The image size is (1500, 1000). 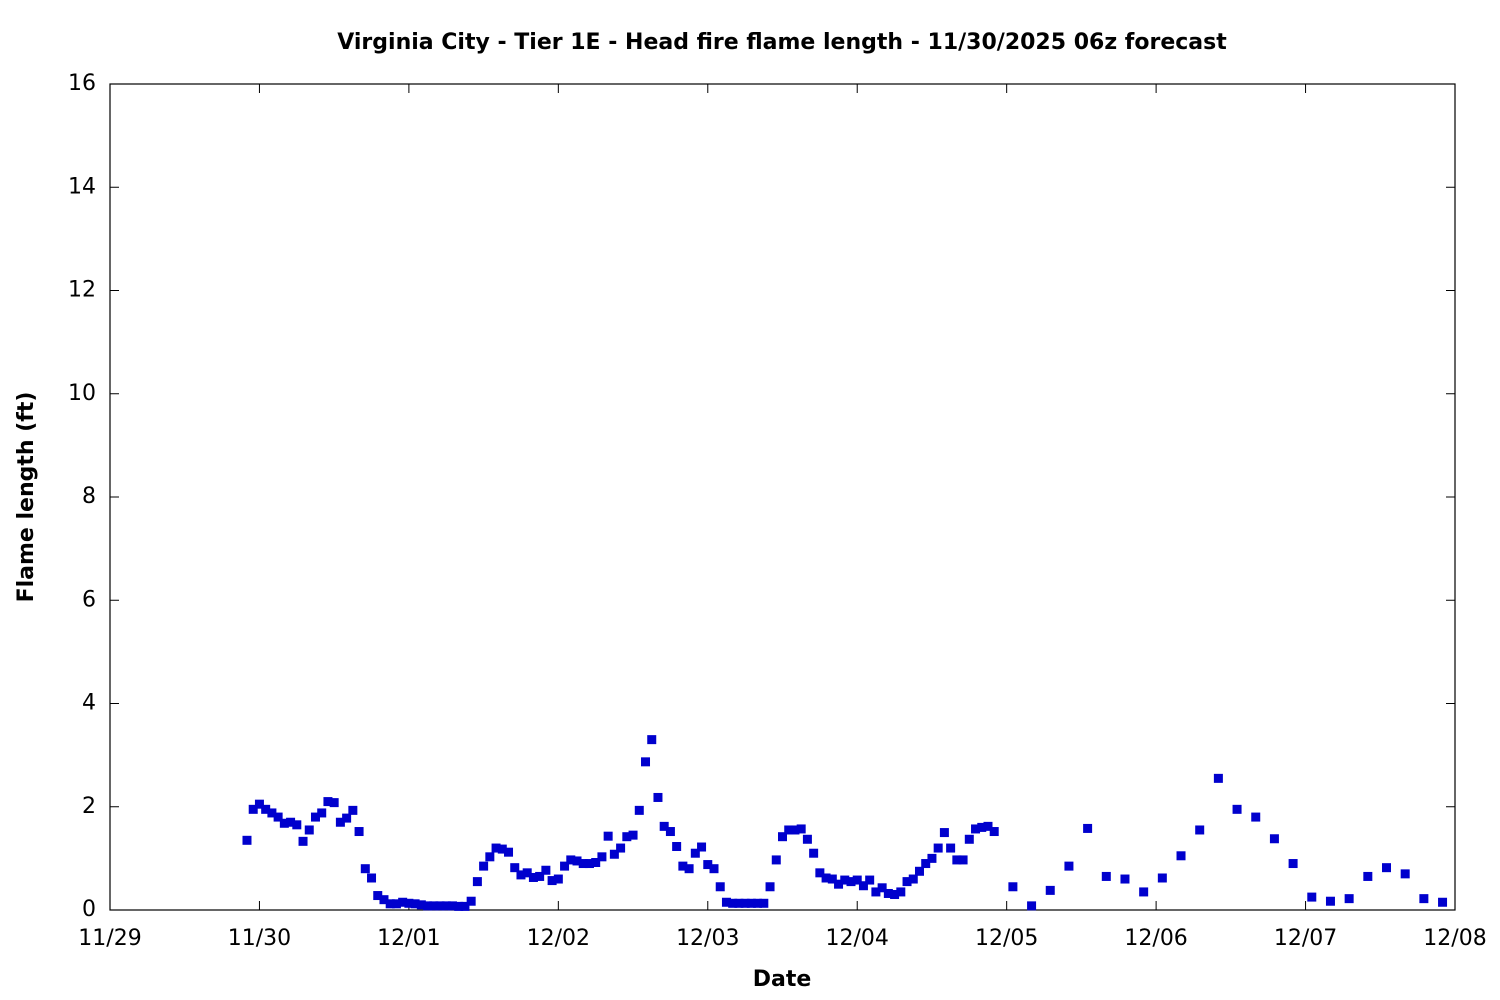 What do you see at coordinates (408, 938) in the screenshot?
I see `x-tick-label: 12/01` at bounding box center [408, 938].